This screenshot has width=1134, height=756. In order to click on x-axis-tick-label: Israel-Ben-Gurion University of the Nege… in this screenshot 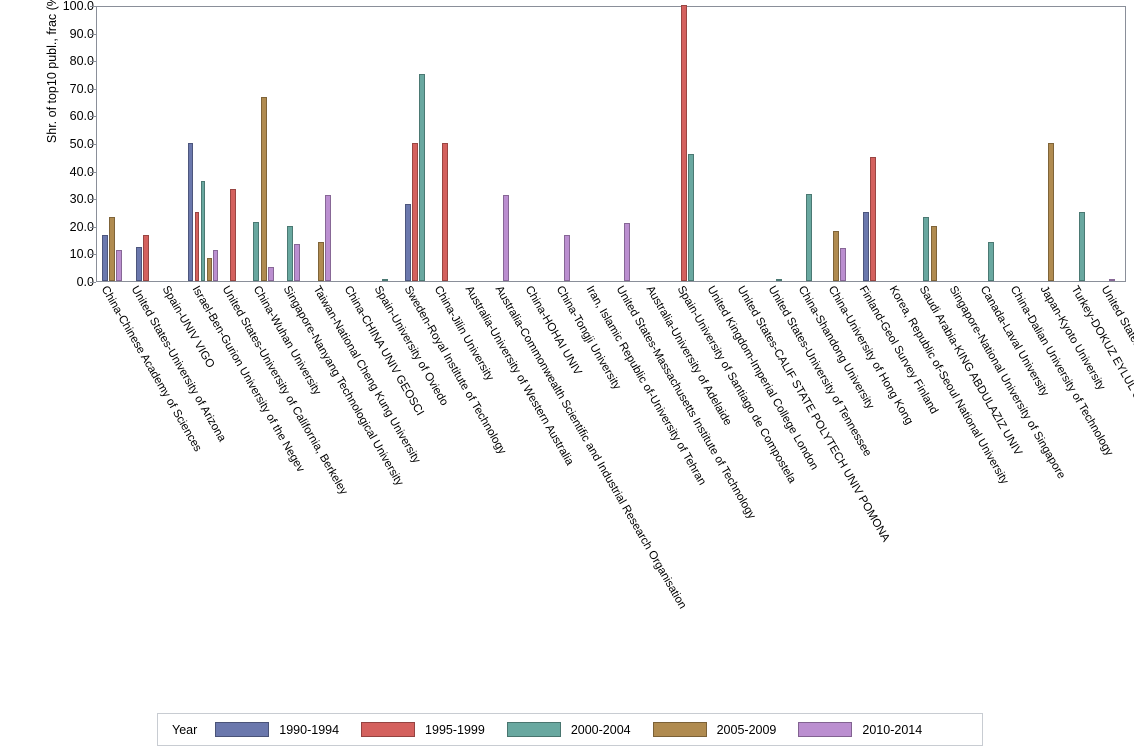, I will do `click(248, 379)`.